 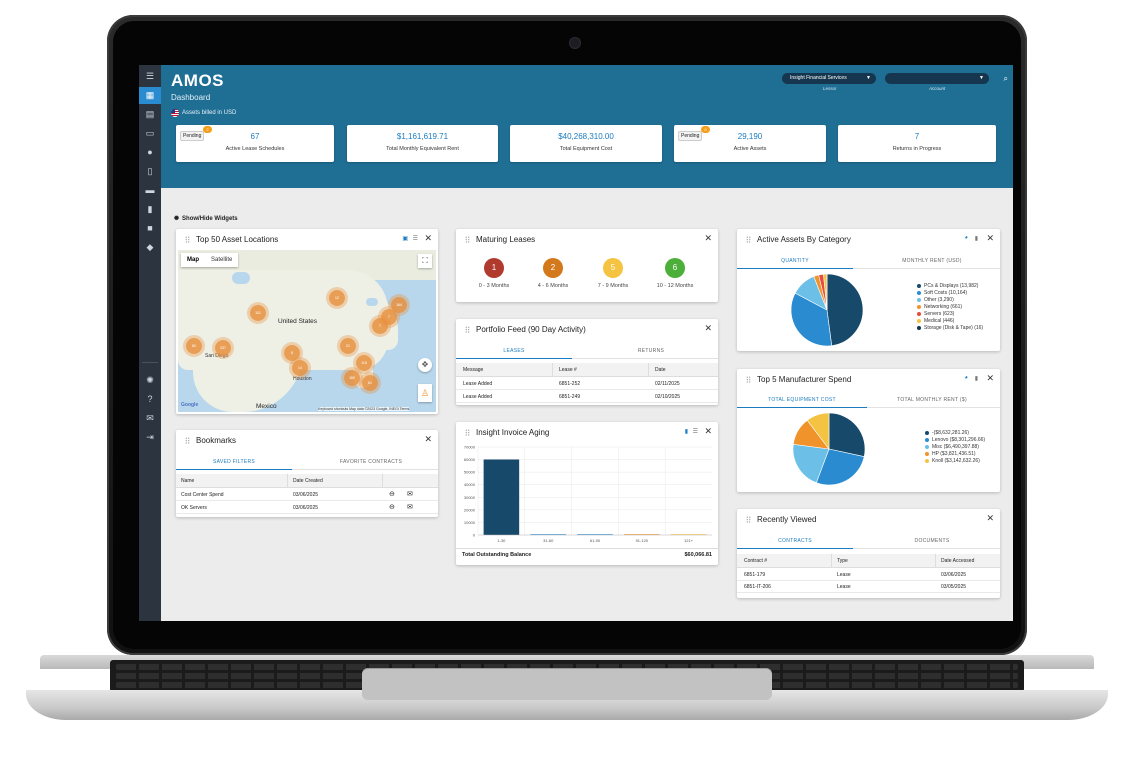 What do you see at coordinates (150, 133) in the screenshot?
I see `assets-icon: ▭` at bounding box center [150, 133].